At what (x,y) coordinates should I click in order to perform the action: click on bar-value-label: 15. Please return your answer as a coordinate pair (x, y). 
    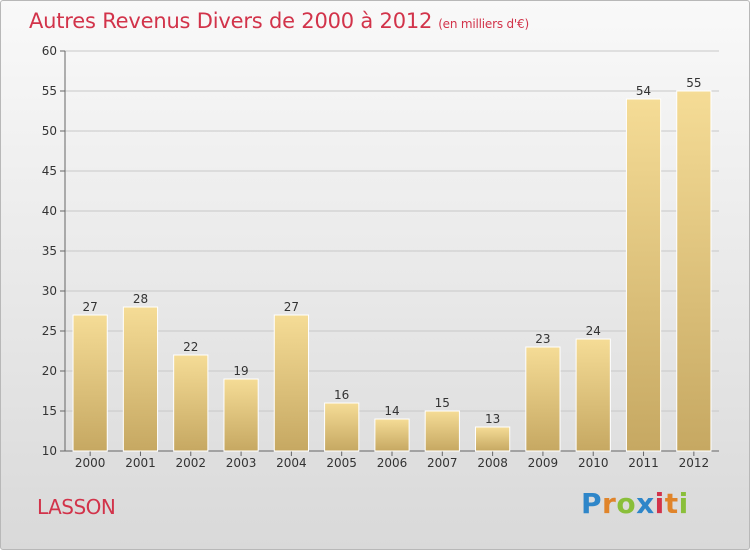
    Looking at the image, I should click on (442, 403).